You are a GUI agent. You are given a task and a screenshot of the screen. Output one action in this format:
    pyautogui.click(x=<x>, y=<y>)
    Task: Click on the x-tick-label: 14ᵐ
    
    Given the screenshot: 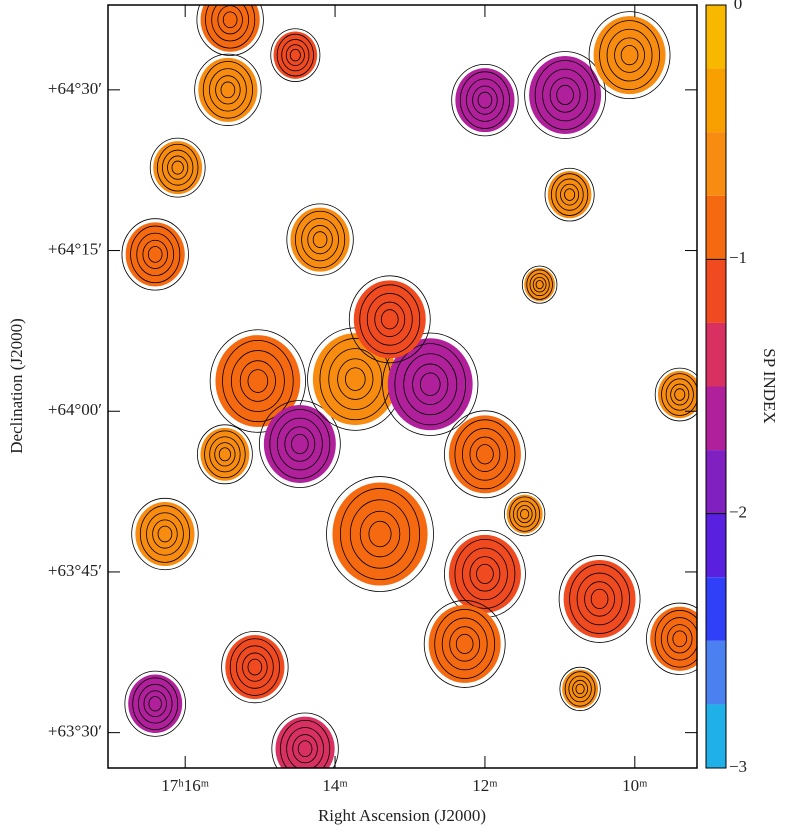 What is the action you would take?
    pyautogui.click(x=334, y=785)
    